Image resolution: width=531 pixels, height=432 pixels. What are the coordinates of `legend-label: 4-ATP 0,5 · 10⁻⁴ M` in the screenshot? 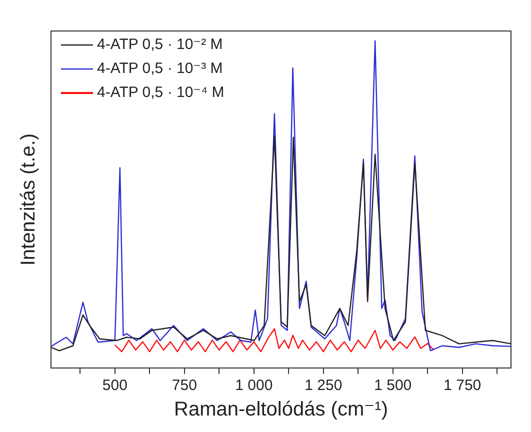 It's located at (160, 93).